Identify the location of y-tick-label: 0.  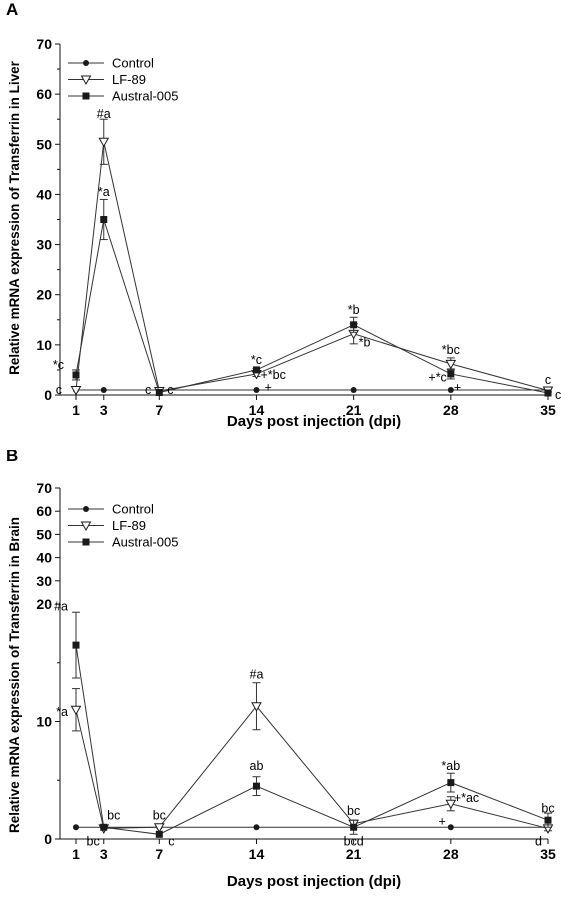
(48, 839).